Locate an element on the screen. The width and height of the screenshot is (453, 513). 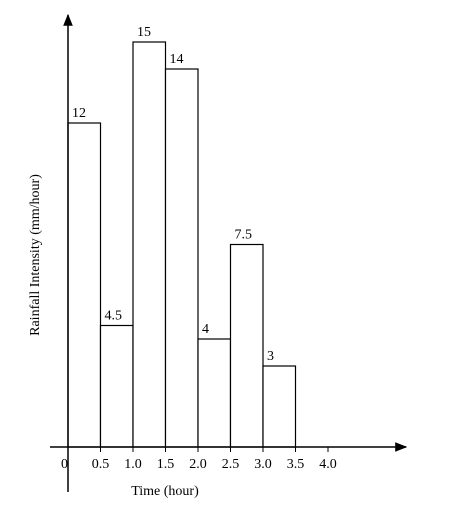
x-tick-label: 0 is located at coordinates (64, 464).